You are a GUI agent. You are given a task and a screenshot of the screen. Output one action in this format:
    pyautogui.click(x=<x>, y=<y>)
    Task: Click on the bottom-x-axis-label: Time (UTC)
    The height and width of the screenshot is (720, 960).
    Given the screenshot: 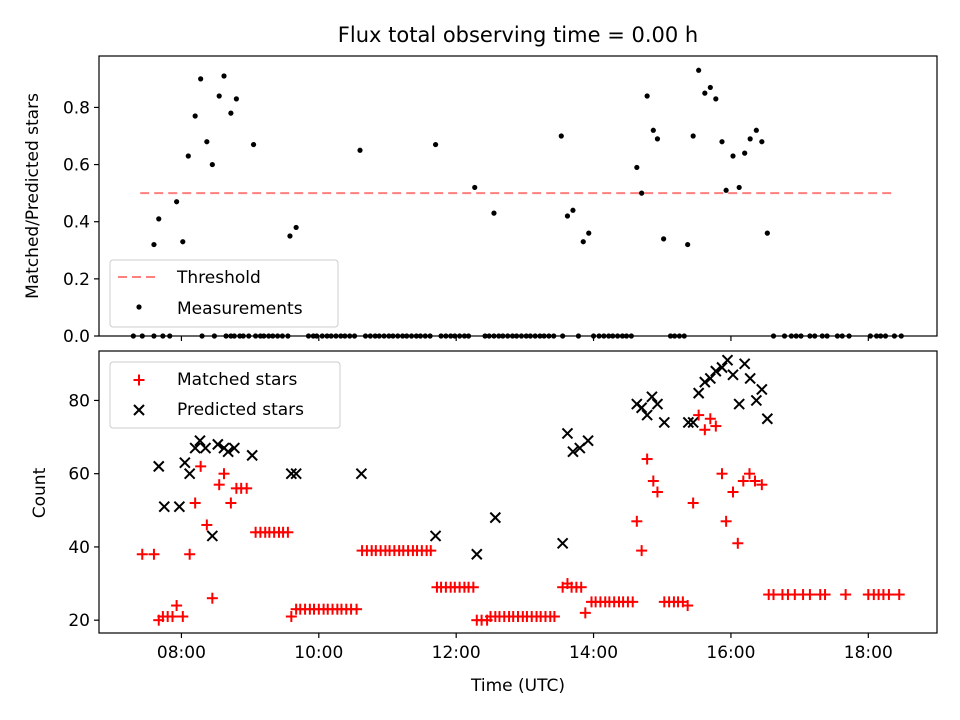 What is the action you would take?
    pyautogui.click(x=517, y=686)
    